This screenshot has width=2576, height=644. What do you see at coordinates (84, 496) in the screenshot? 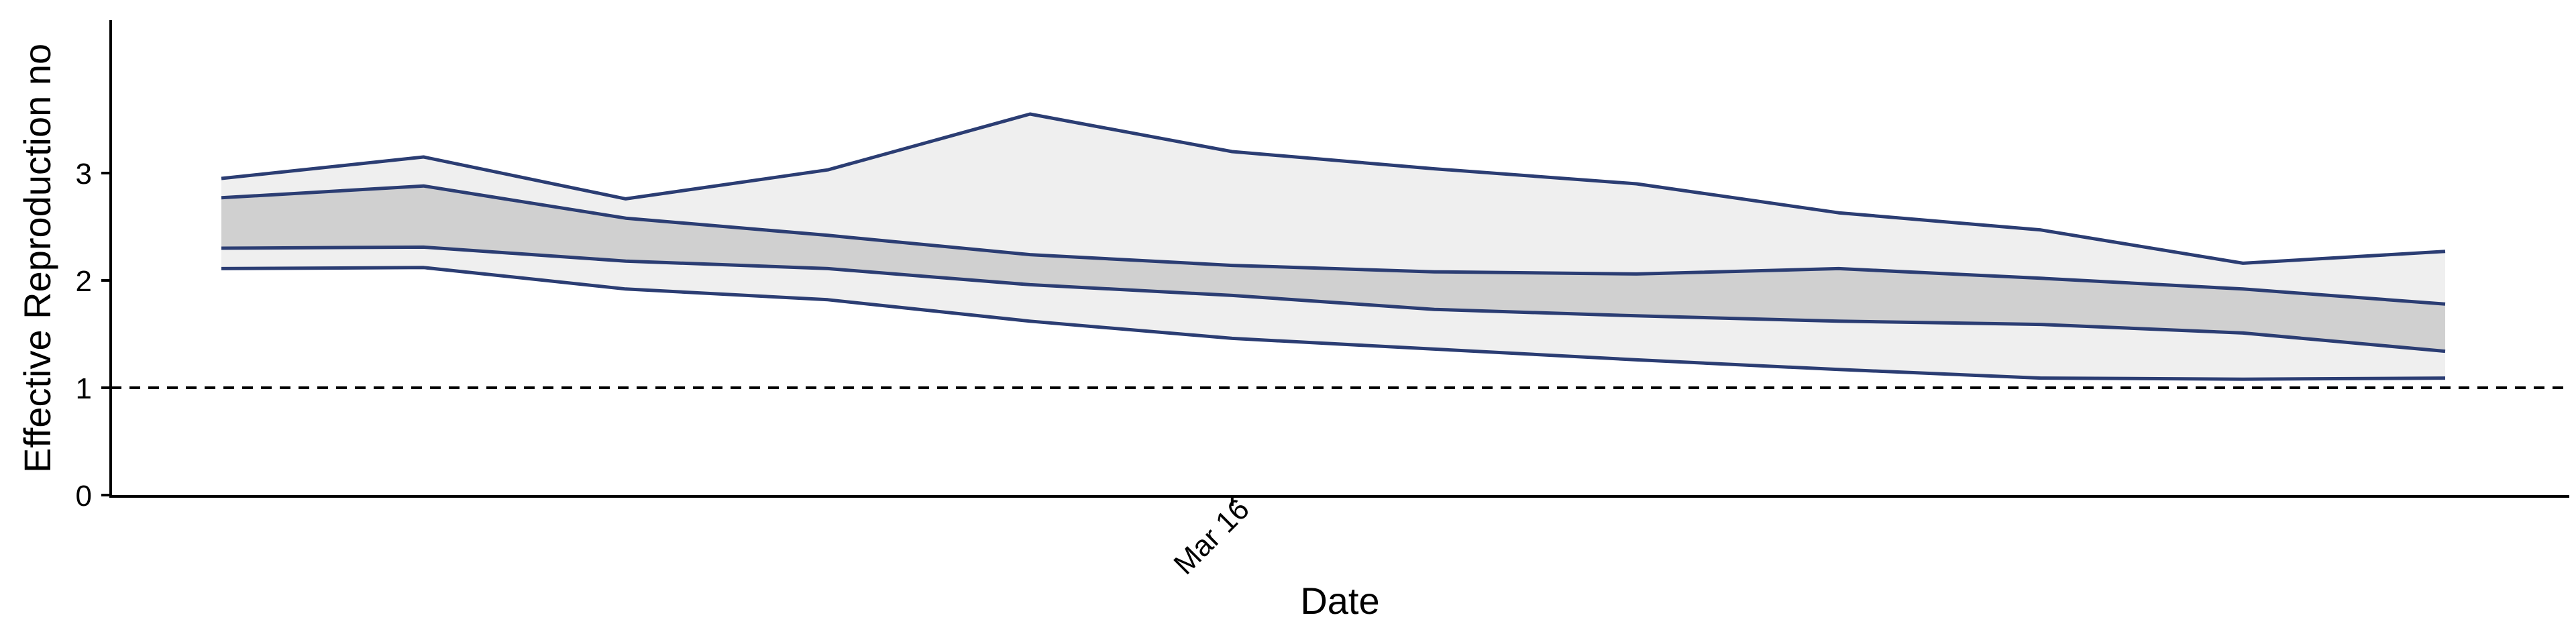
I see `y-tick-label: 0` at bounding box center [84, 496].